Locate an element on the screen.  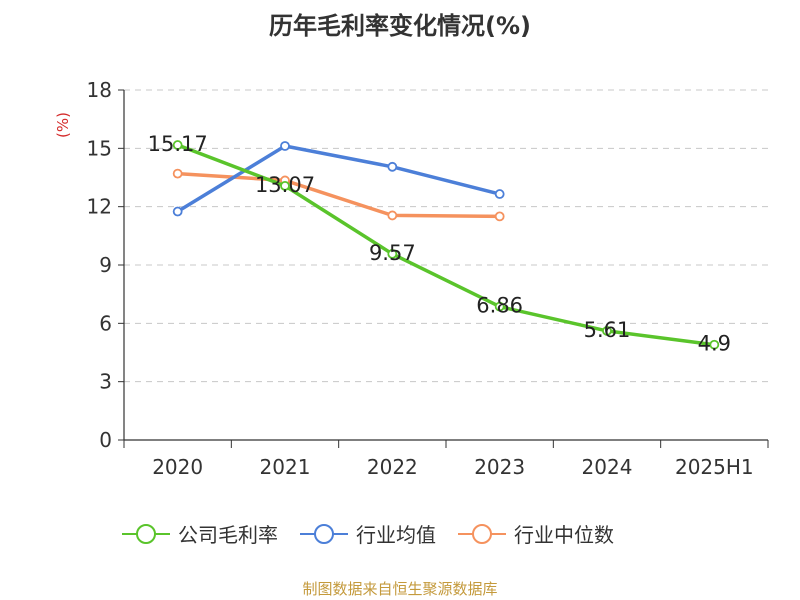
x-tick-label: 2022 is located at coordinates (392, 467).